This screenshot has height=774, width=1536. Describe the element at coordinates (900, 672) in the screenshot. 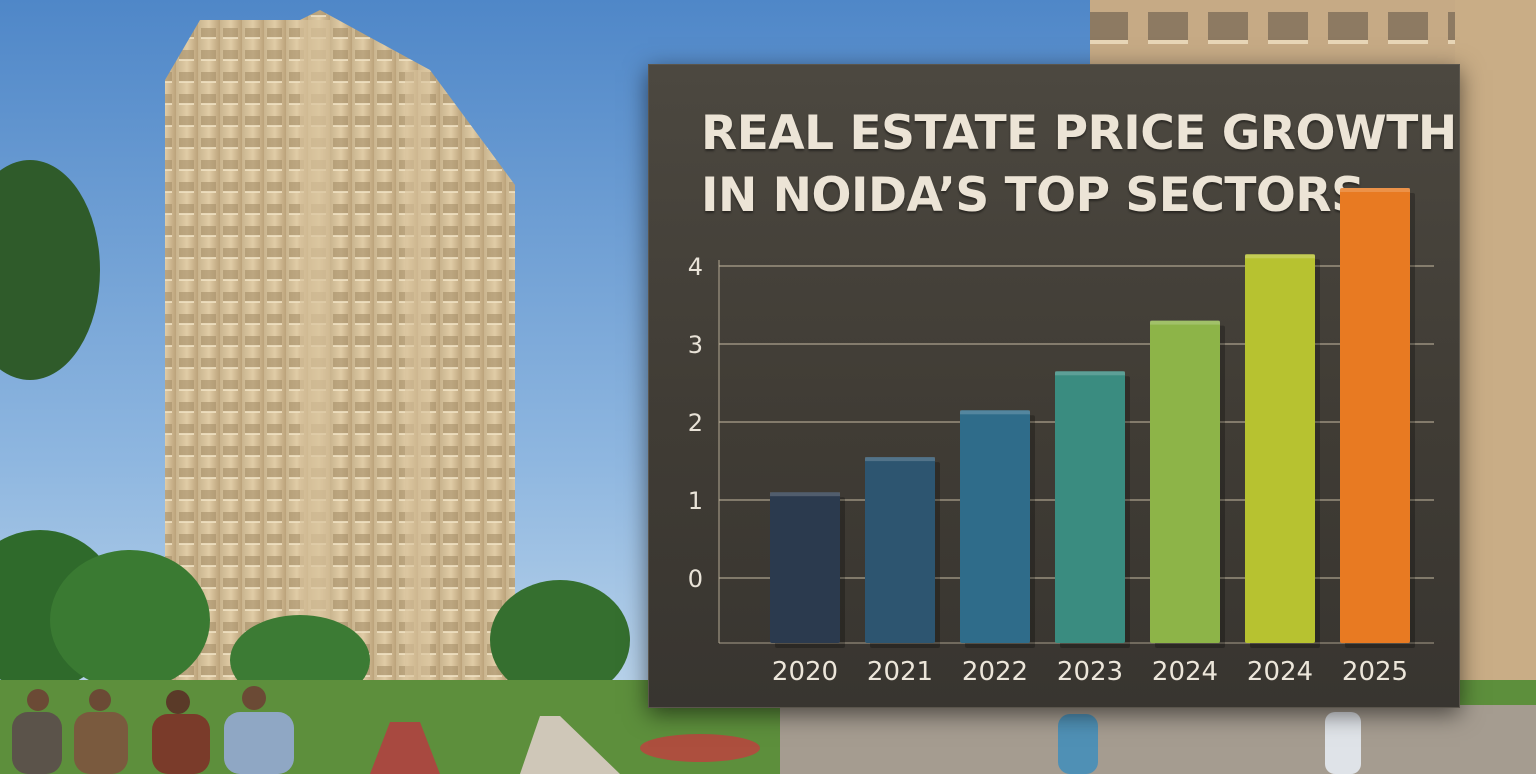

I see `x-tick-label: 2021` at that location.